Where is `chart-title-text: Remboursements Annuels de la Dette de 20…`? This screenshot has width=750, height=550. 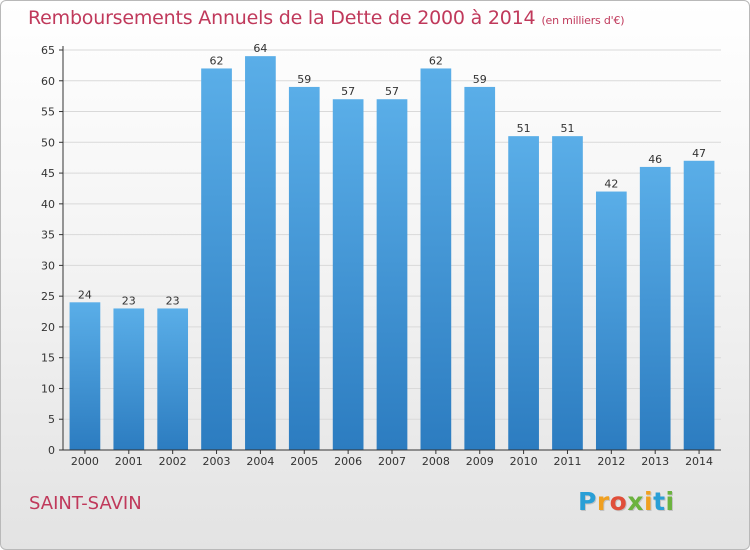 chart-title-text: Remboursements Annuels de la Dette de 20… is located at coordinates (282, 18).